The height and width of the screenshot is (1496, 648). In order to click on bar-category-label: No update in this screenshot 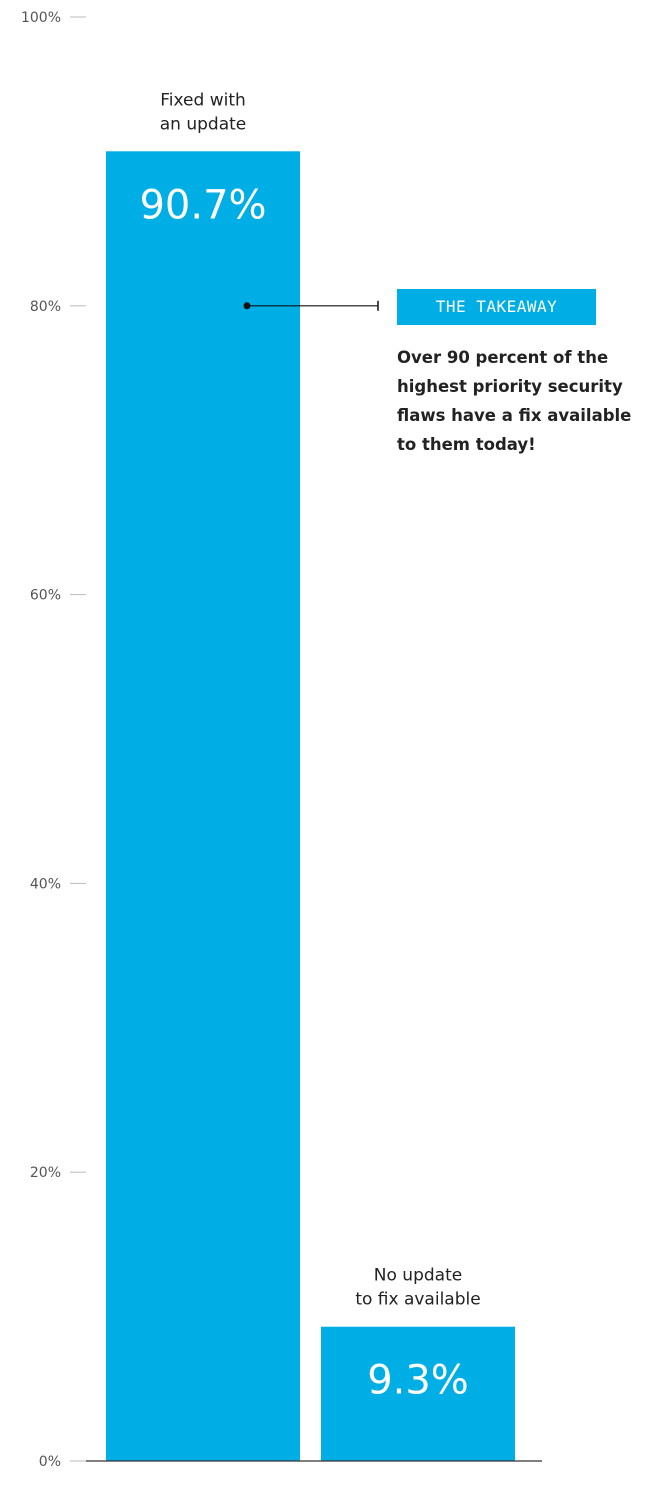, I will do `click(418, 1276)`.